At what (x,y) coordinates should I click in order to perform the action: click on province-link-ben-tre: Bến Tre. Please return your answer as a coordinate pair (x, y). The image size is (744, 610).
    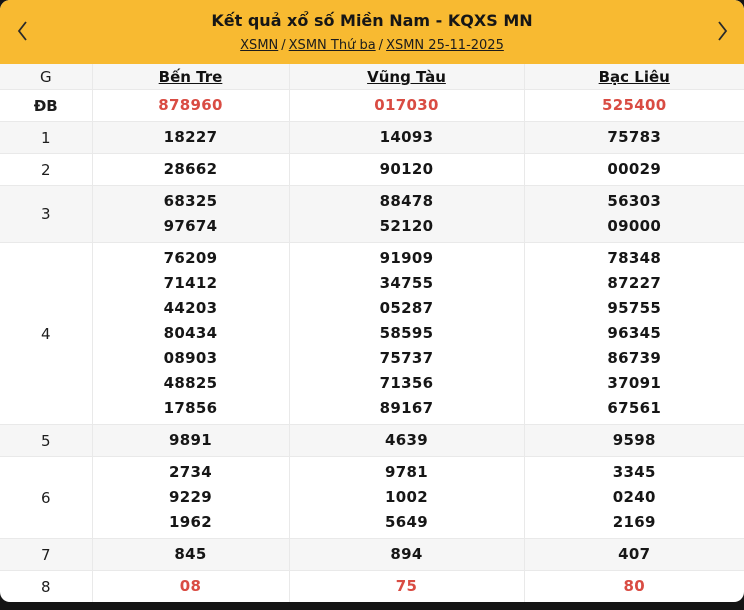
    Looking at the image, I should click on (190, 77).